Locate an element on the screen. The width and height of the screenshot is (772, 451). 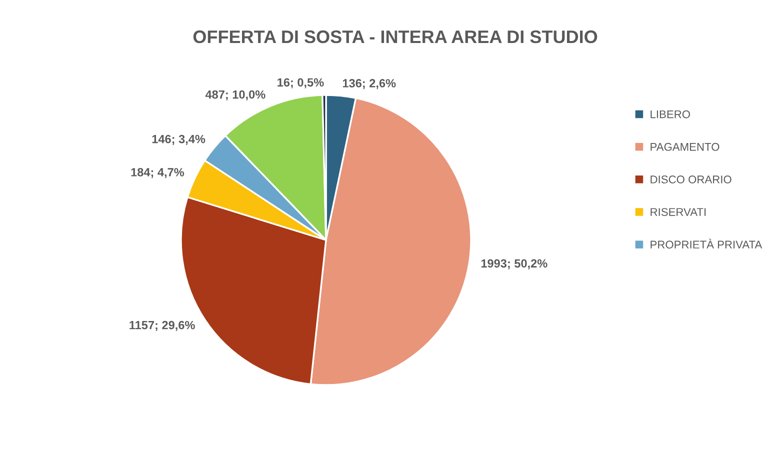
data-label: 184; 4,7% is located at coordinates (157, 173).